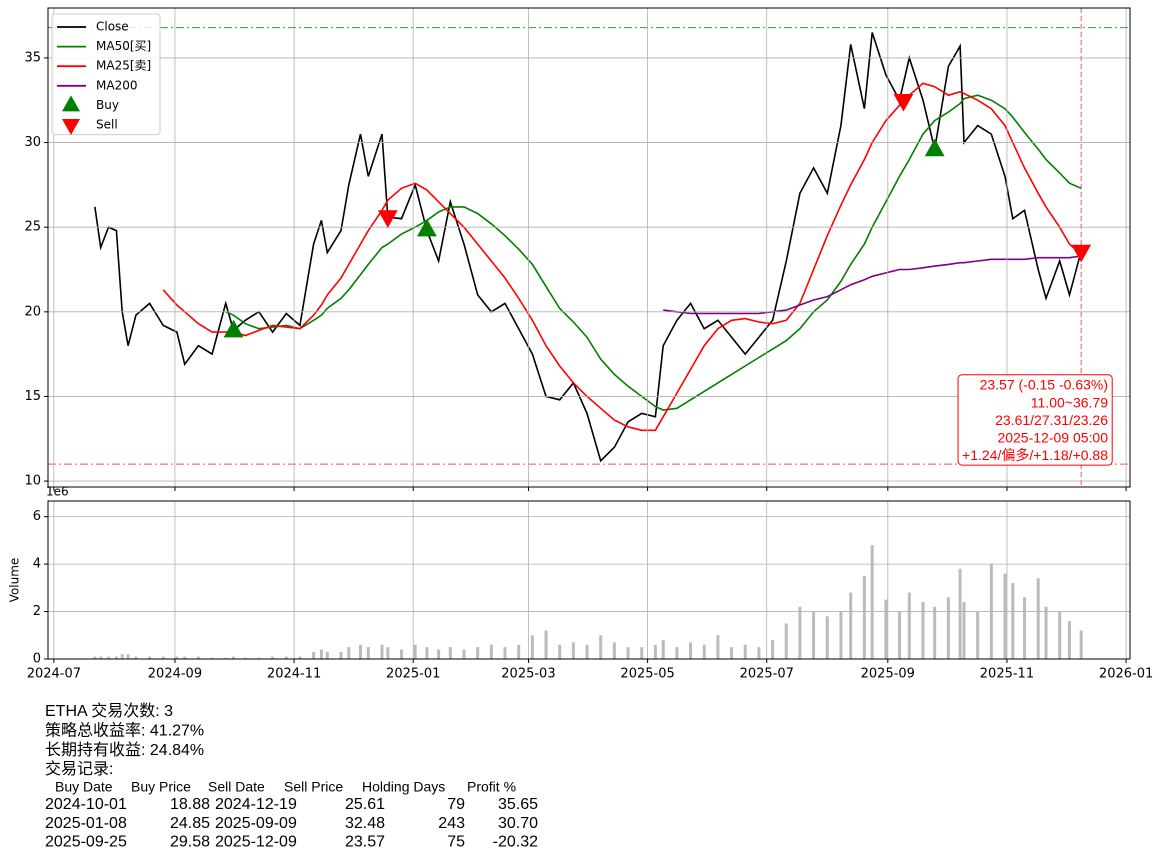  I want to click on y-tick-label: 30, so click(32, 142).